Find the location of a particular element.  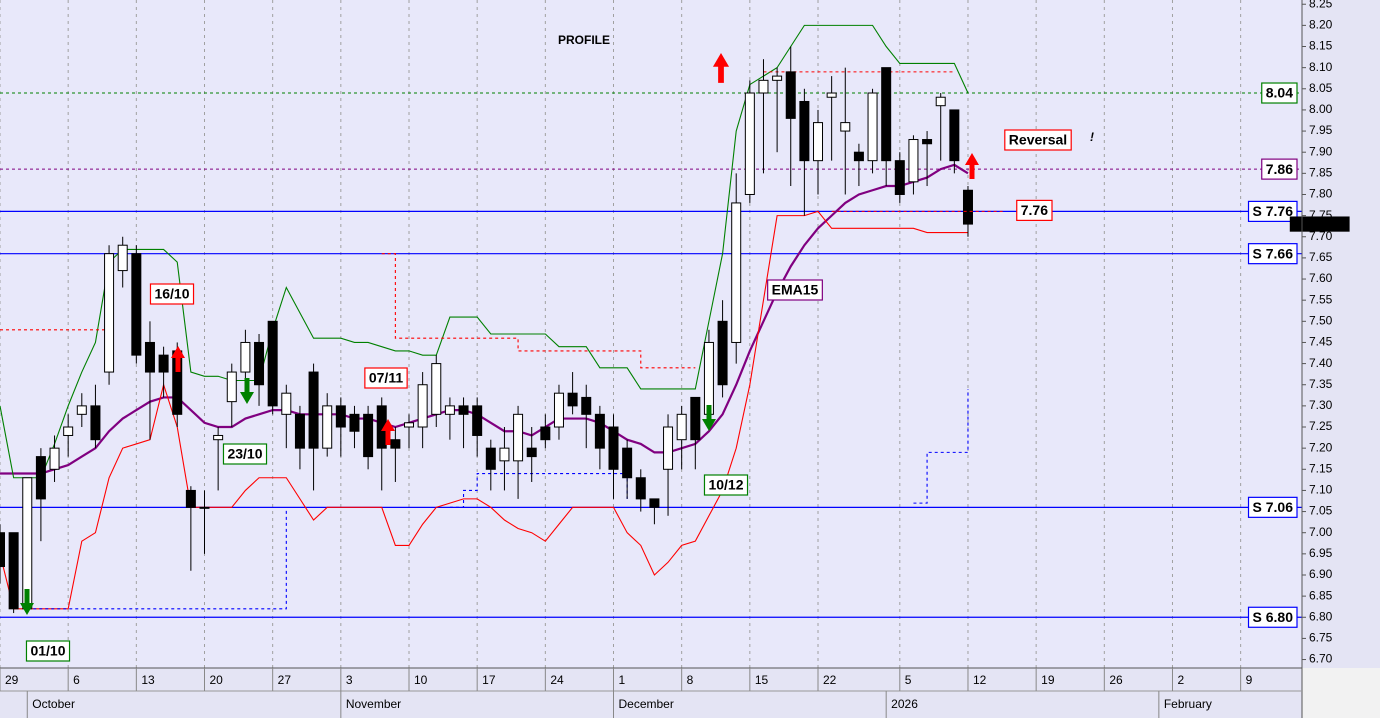

y-tick-label: 6.70 is located at coordinates (1321, 659).